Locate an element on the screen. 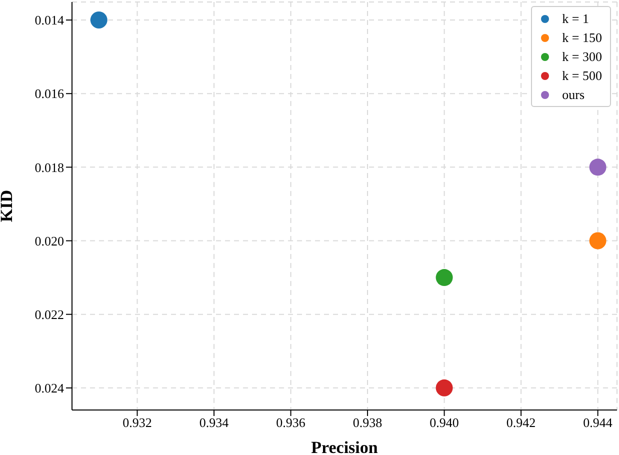  legend-label: k = 150 is located at coordinates (582, 38).